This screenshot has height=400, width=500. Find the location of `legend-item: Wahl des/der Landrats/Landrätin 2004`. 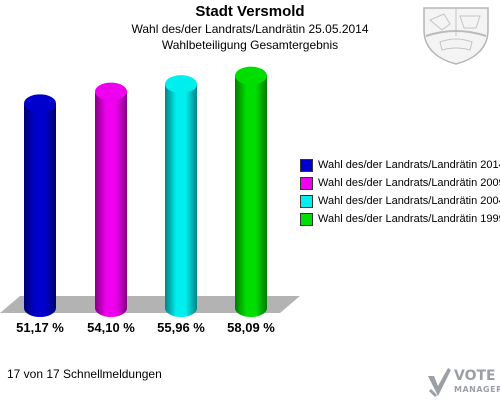

legend-item: Wahl des/der Landrats/Landrätin 2004 is located at coordinates (400, 201).